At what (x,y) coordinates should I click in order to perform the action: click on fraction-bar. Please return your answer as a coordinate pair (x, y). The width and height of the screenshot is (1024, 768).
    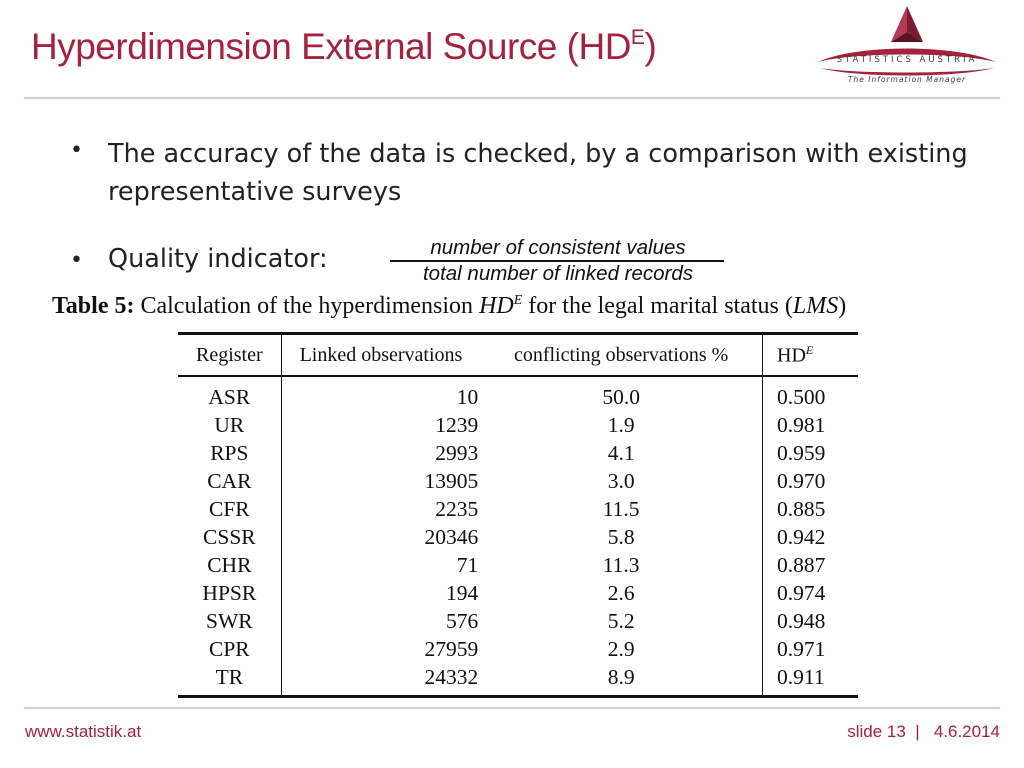
    Looking at the image, I should click on (557, 261).